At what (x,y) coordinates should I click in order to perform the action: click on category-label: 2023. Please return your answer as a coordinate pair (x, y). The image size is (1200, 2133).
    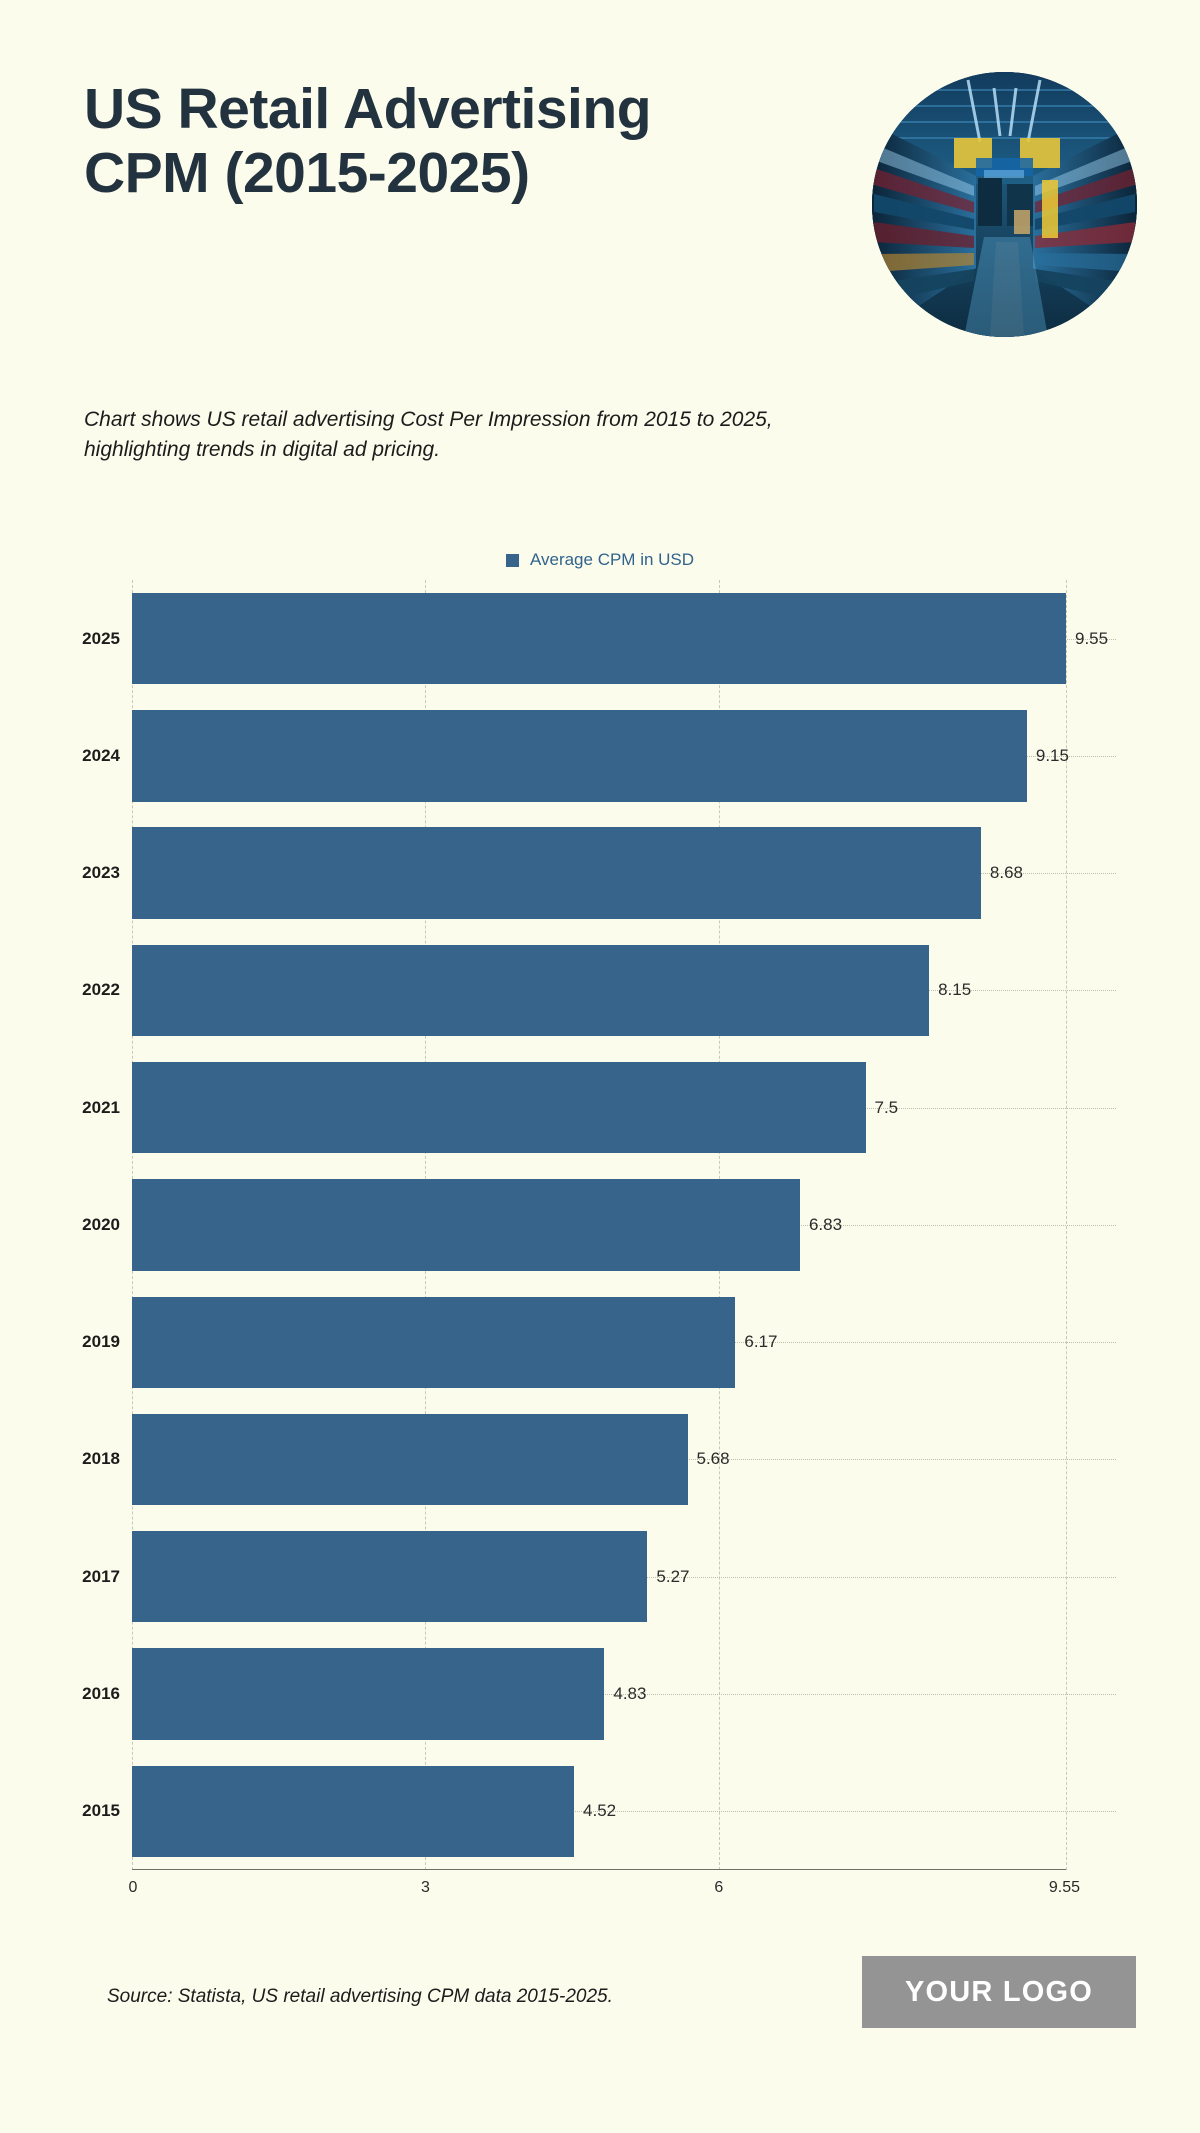
    Looking at the image, I should click on (101, 873).